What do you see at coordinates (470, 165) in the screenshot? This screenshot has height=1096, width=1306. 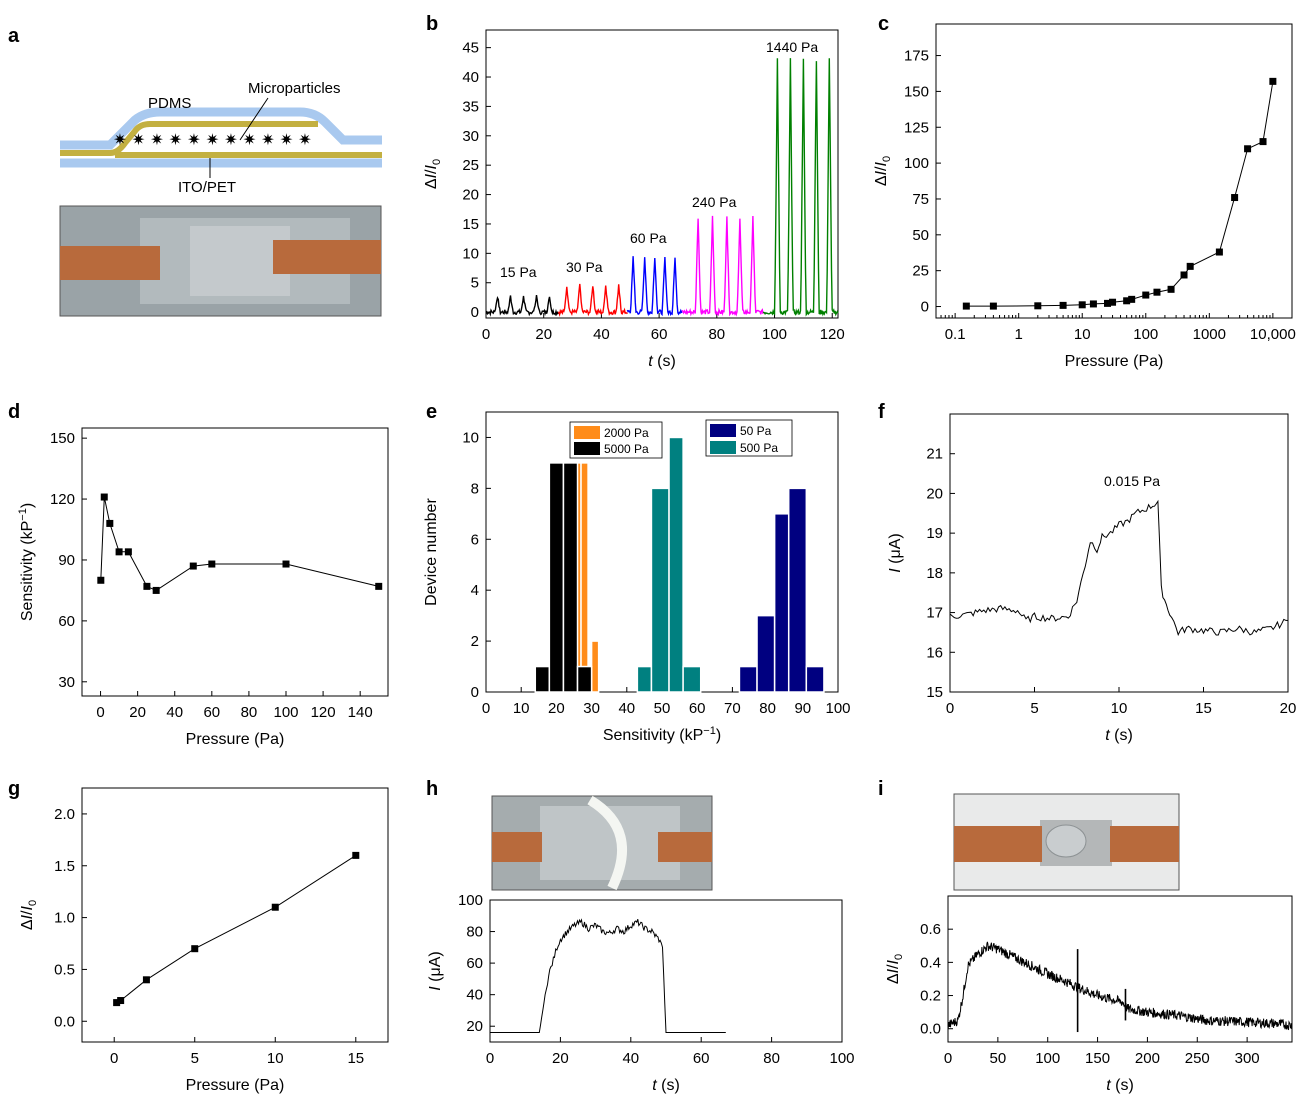 I see `y-tick-label: 25` at bounding box center [470, 165].